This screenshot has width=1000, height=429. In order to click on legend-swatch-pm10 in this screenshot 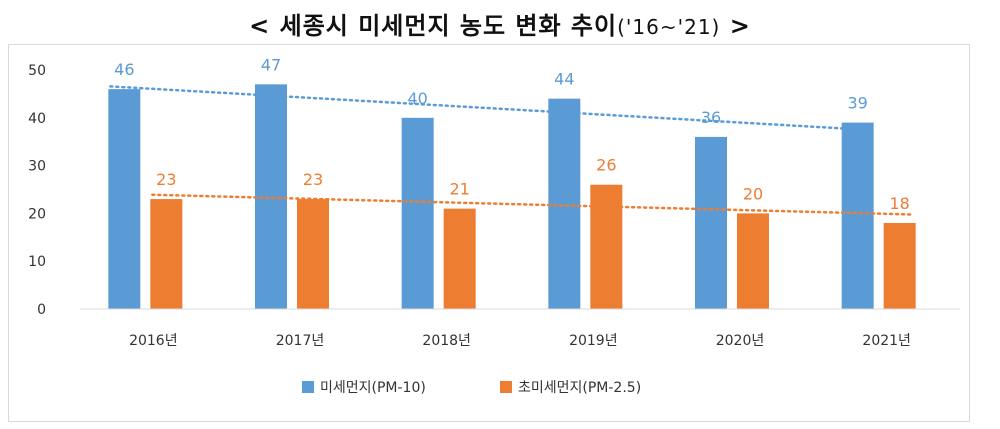, I will do `click(308, 387)`.